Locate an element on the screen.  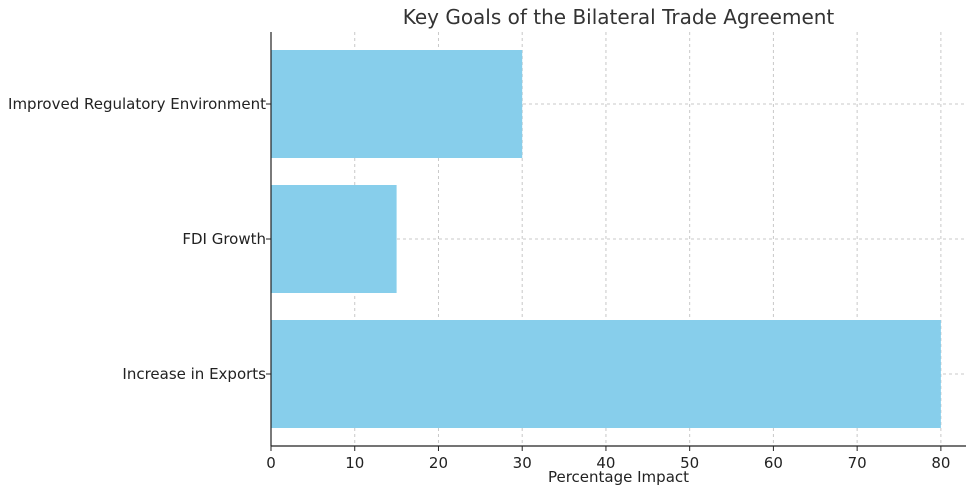
x-tick-label: 40 is located at coordinates (605, 463).